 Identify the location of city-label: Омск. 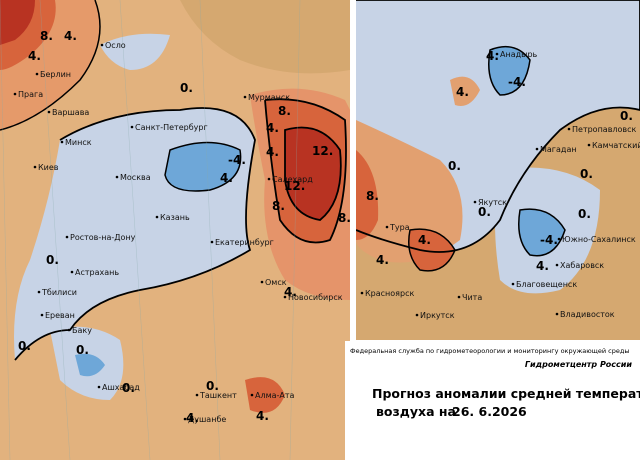
(276, 282).